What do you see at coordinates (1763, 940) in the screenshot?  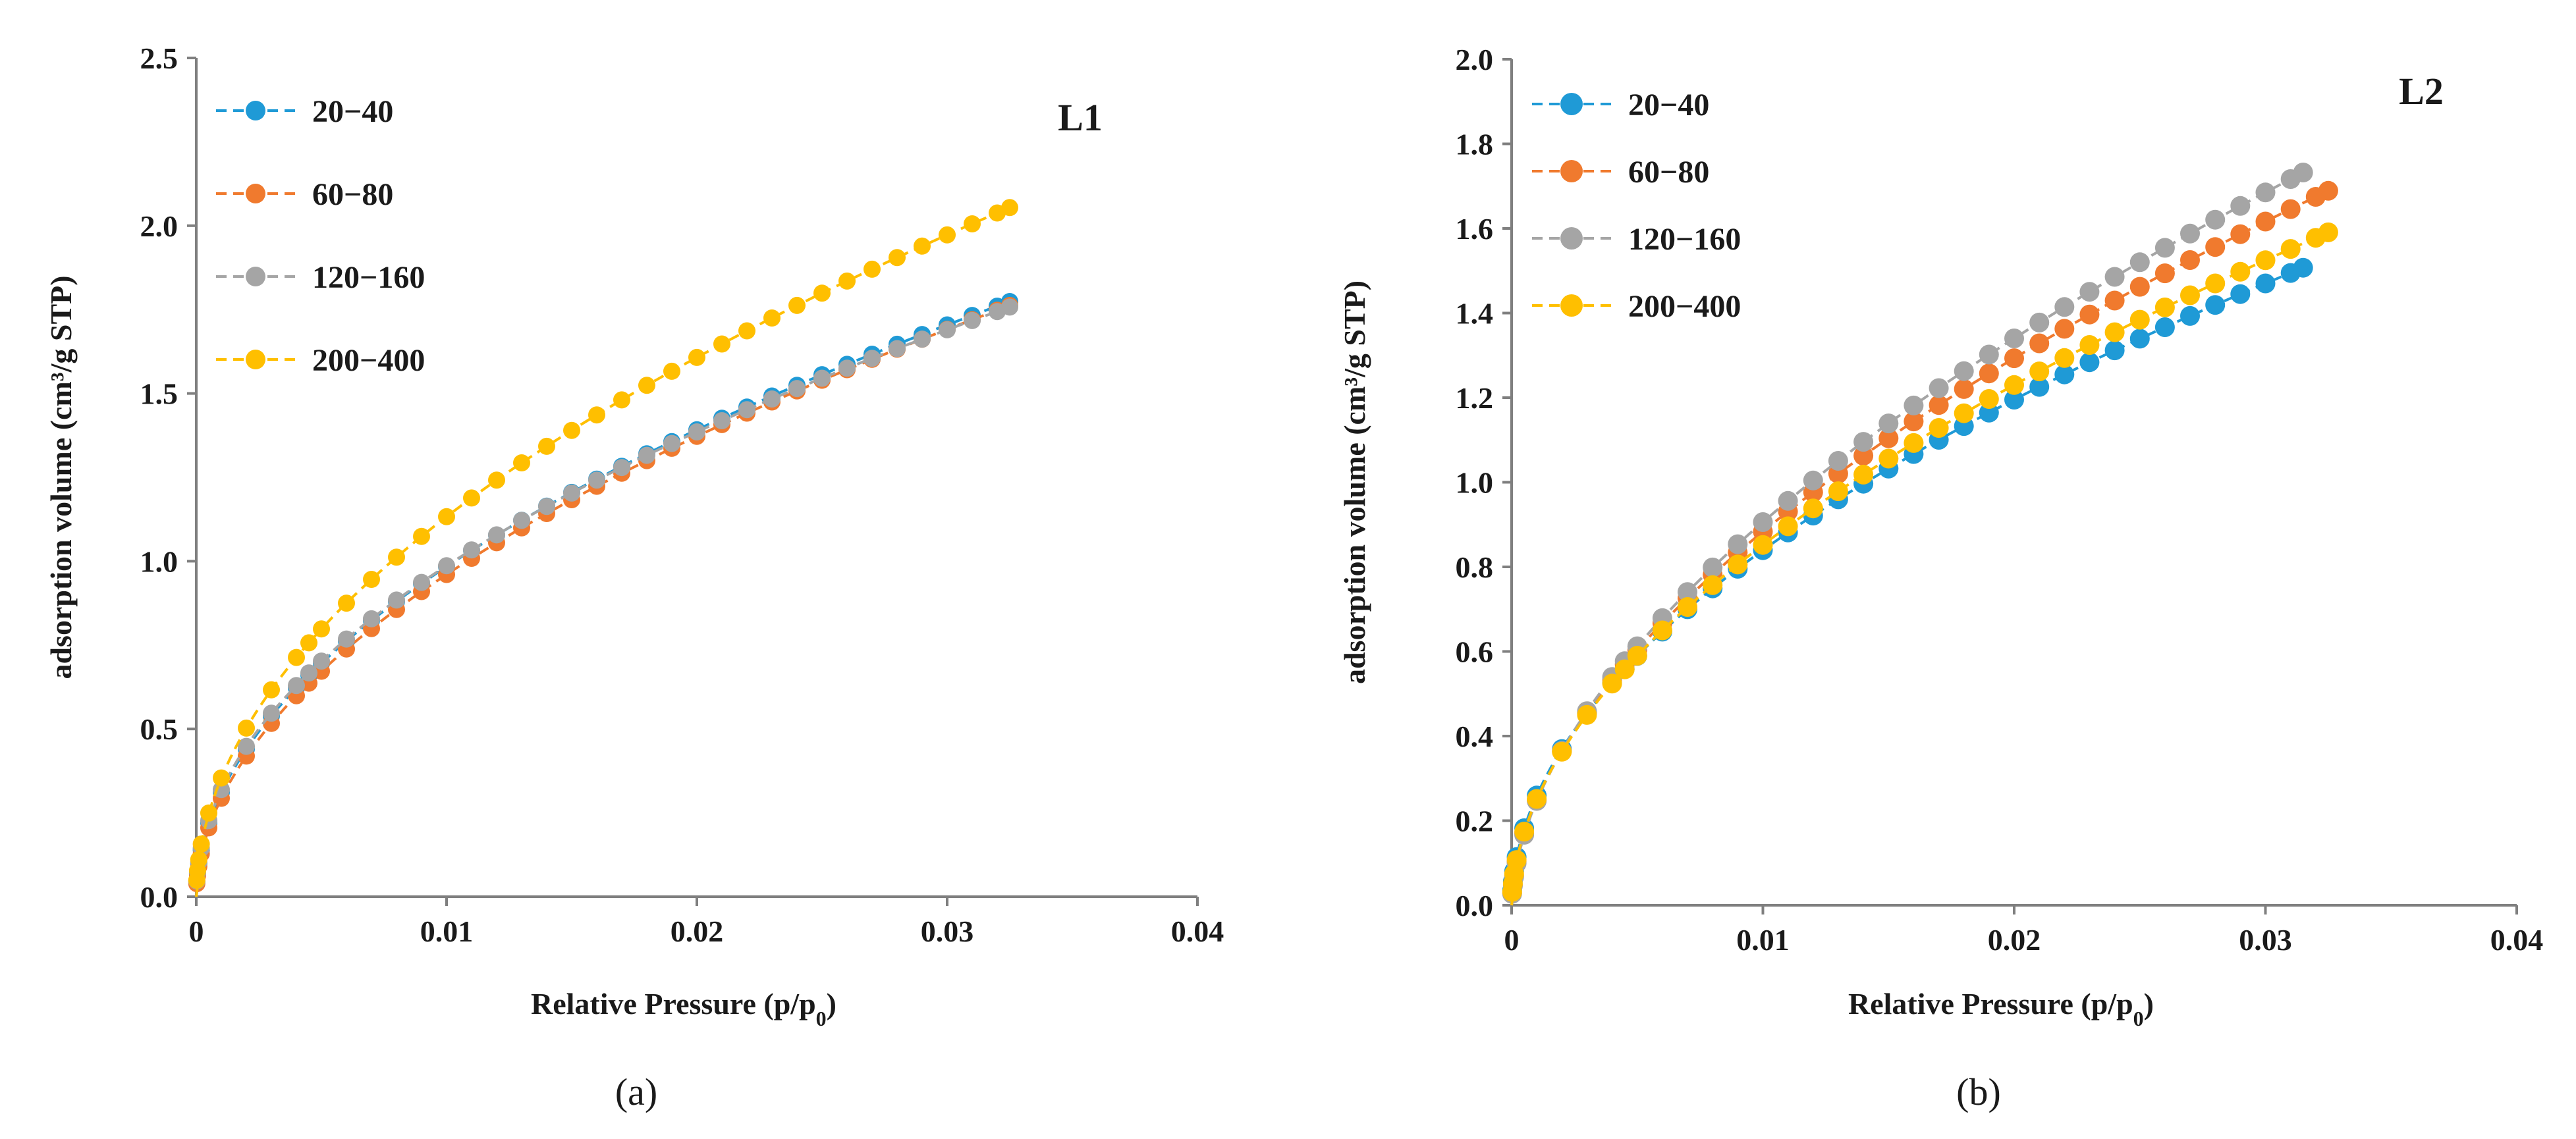 I see `x-tick-label: 0.01` at bounding box center [1763, 940].